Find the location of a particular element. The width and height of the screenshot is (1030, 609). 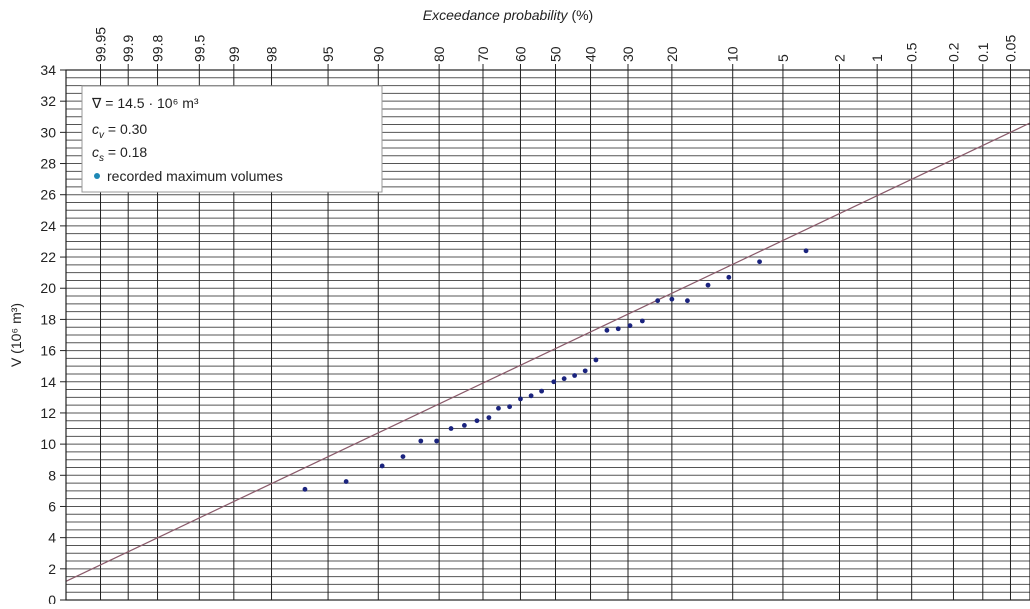

x-axis-title-italic: Exceedance probability is located at coordinates (496, 15).